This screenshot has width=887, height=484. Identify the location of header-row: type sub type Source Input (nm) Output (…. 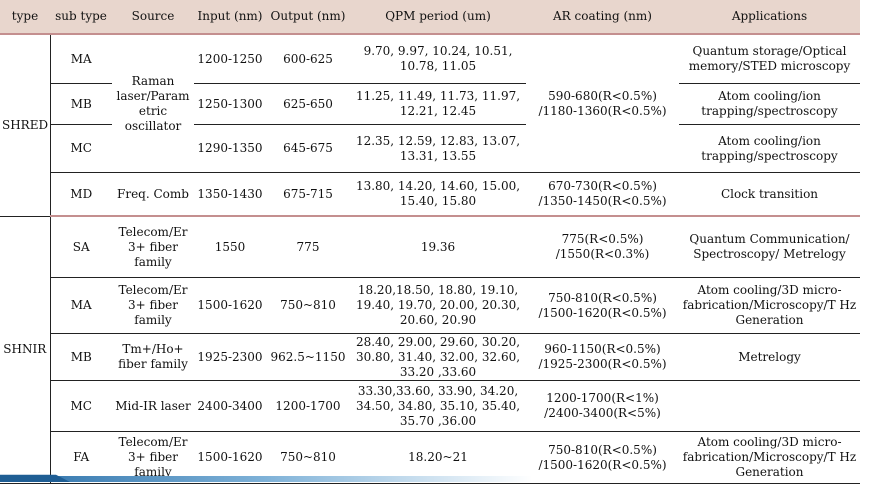
(430, 17).